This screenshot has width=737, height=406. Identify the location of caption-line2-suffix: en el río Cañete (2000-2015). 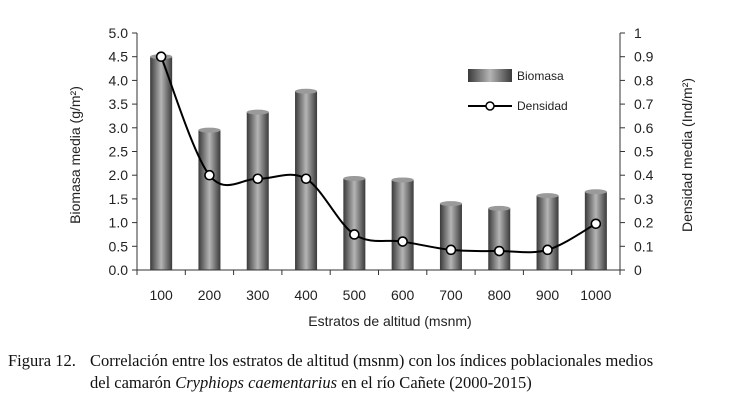
(434, 382).